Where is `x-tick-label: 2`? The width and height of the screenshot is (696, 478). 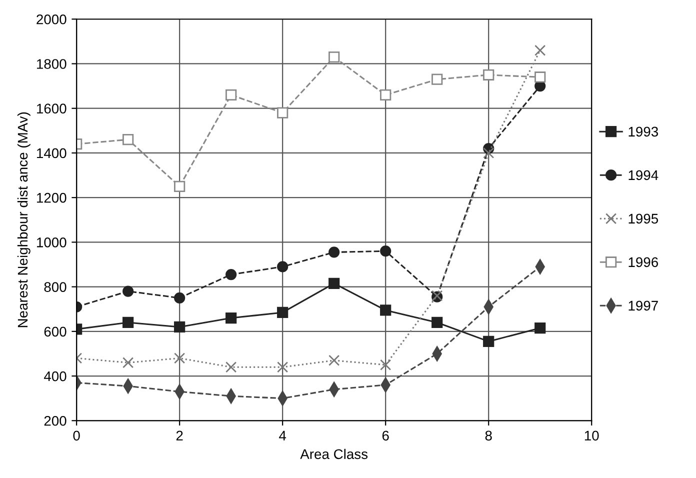
x-tick-label: 2 is located at coordinates (179, 435).